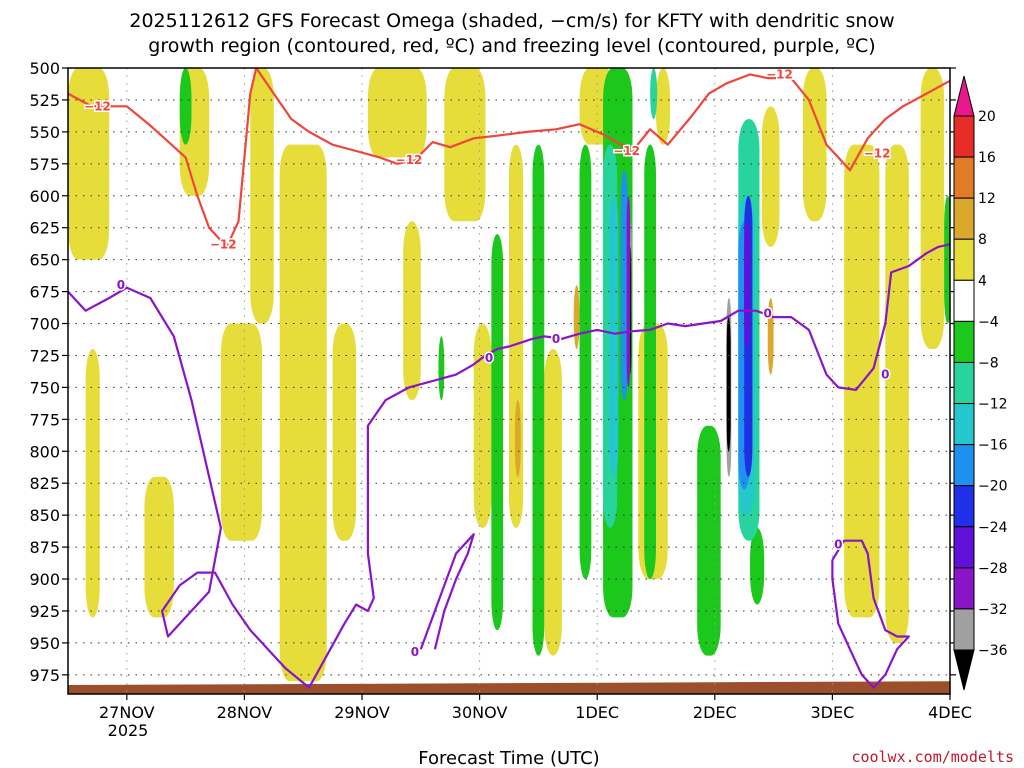  What do you see at coordinates (44, 515) in the screenshot?
I see `y-tick-label: 850` at bounding box center [44, 515].